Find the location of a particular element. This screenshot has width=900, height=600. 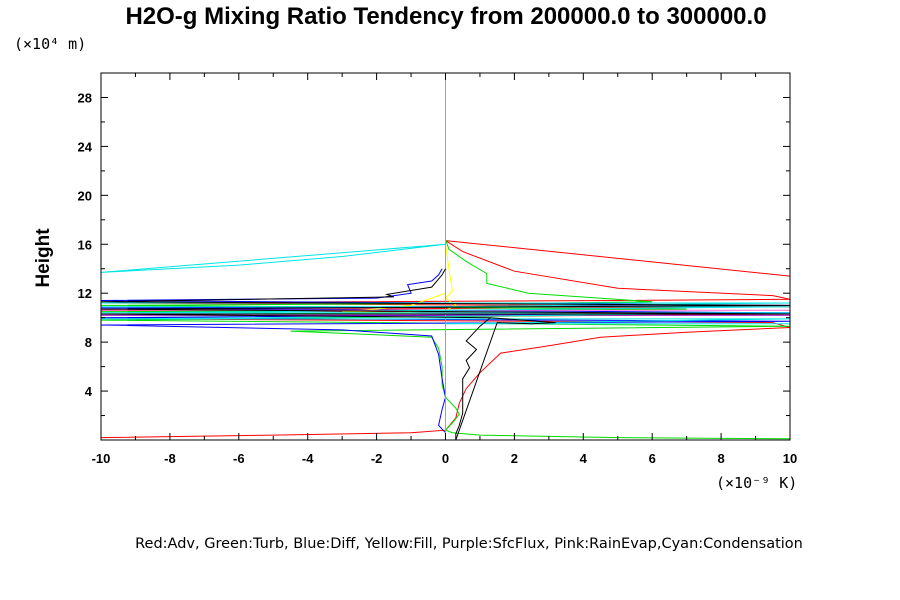

x-tick-label: 6 is located at coordinates (652, 458).